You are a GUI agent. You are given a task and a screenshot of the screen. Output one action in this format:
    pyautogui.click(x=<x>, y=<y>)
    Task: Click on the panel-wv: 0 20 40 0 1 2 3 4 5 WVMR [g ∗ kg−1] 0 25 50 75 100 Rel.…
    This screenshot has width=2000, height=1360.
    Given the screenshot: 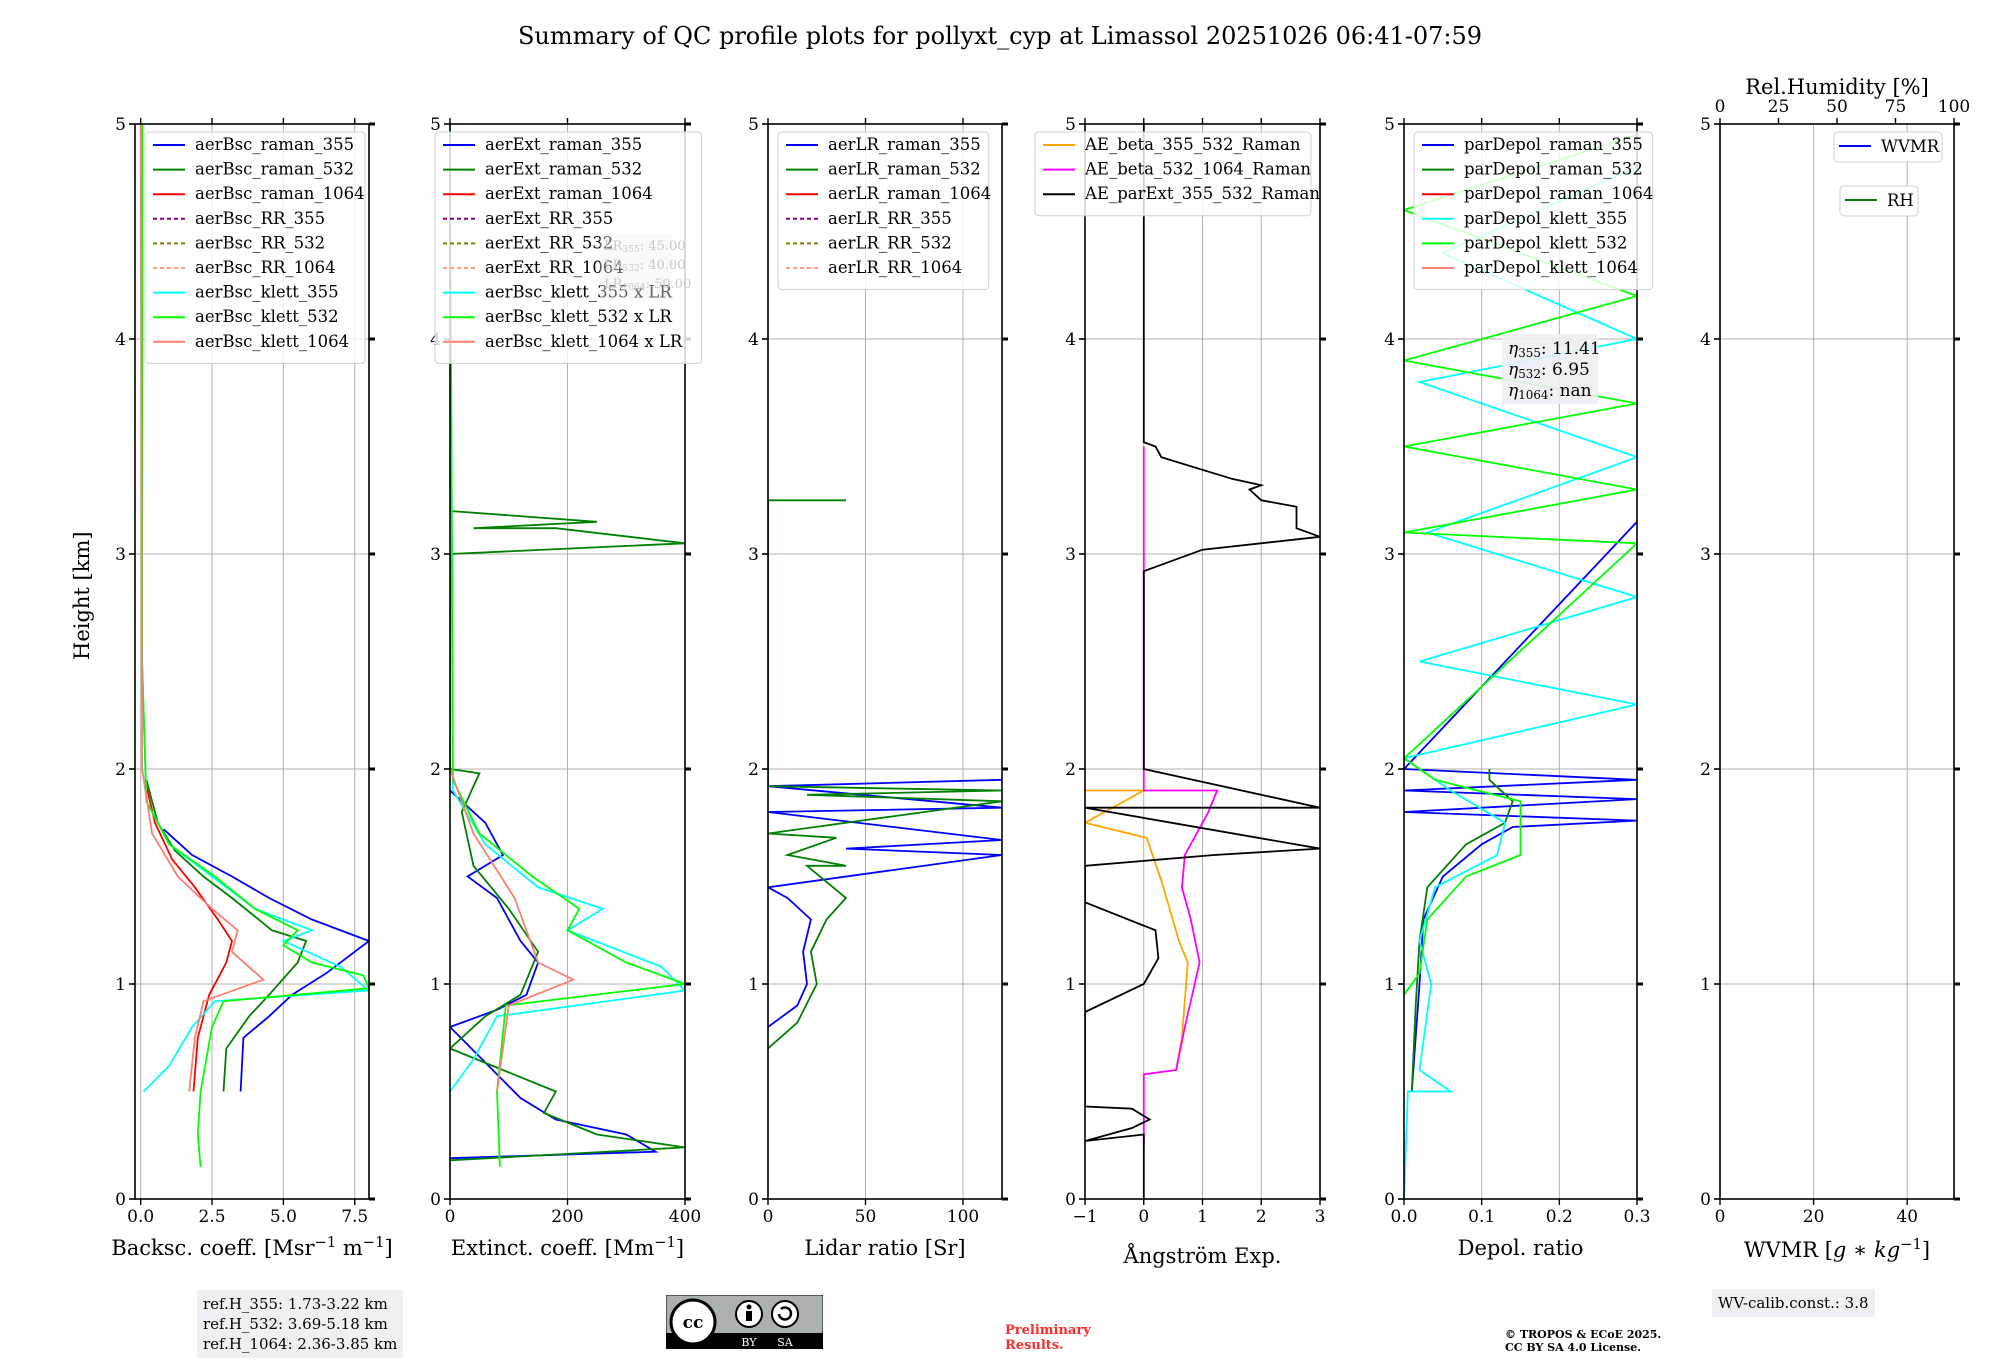 What is the action you would take?
    pyautogui.click(x=1835, y=668)
    